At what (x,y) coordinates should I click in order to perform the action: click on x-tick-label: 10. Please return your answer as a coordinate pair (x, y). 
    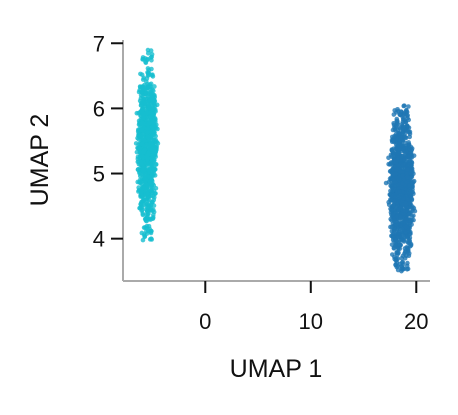
    Looking at the image, I should click on (311, 321).